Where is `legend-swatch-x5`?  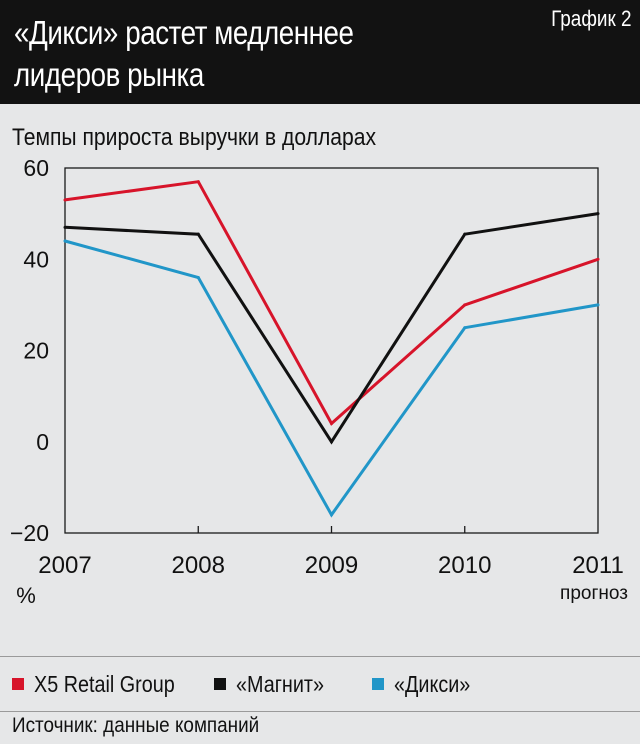
legend-swatch-x5 is located at coordinates (18, 684).